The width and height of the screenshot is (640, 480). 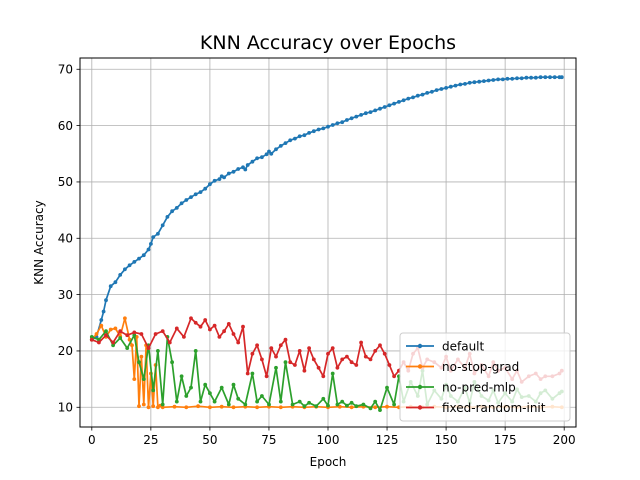 I want to click on x-tick-label: 25, so click(x=150, y=440).